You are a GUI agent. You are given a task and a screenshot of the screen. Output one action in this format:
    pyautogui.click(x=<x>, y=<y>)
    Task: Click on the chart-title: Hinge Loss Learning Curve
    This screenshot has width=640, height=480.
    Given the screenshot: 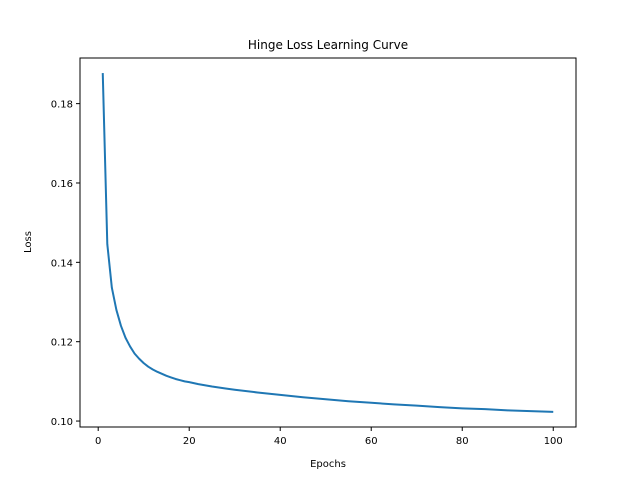 What is the action you would take?
    pyautogui.click(x=328, y=45)
    